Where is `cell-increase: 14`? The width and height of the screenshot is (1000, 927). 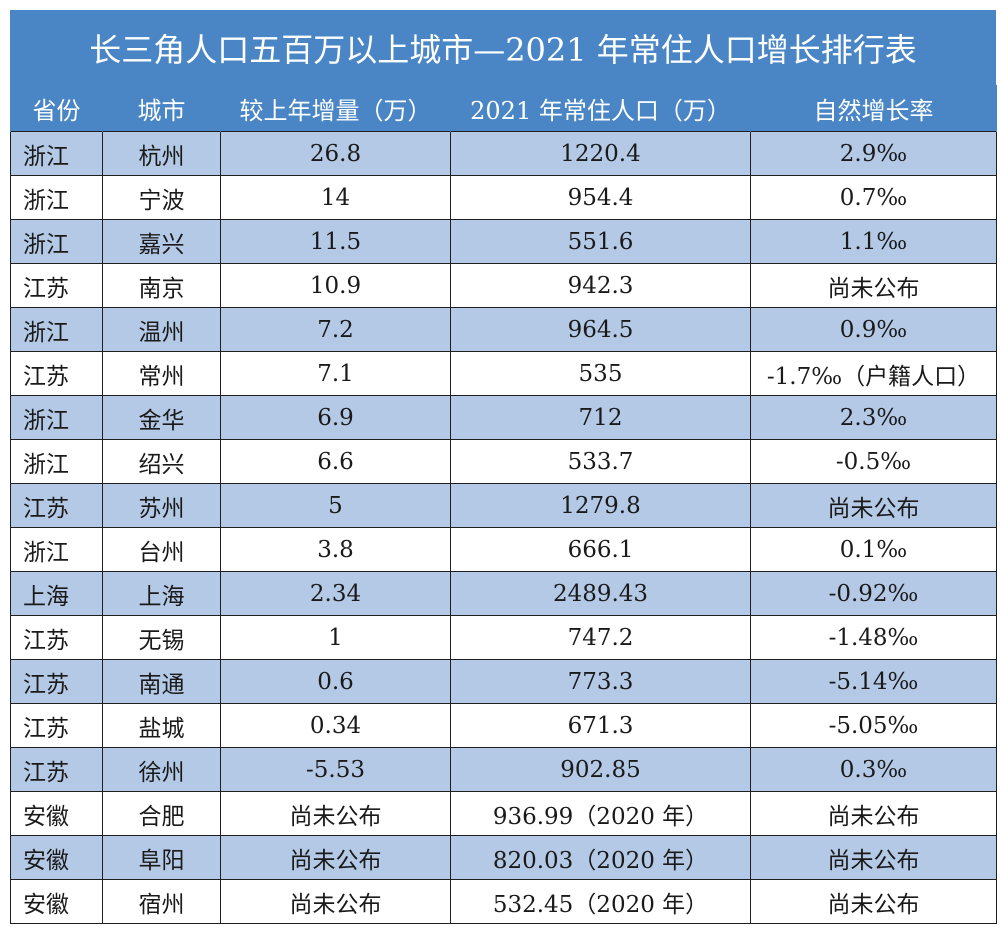
cell-increase: 14 is located at coordinates (335, 197).